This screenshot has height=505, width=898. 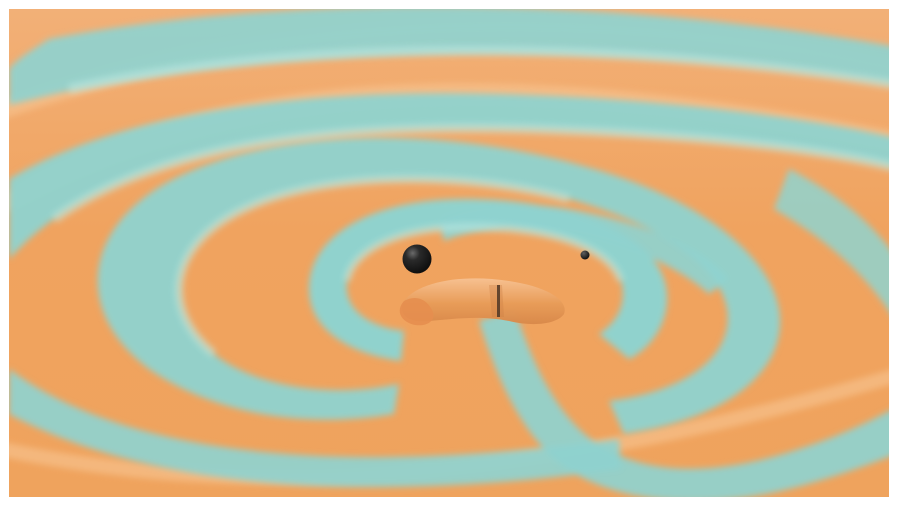 What do you see at coordinates (585, 255) in the screenshot?
I see `small-black-hole` at bounding box center [585, 255].